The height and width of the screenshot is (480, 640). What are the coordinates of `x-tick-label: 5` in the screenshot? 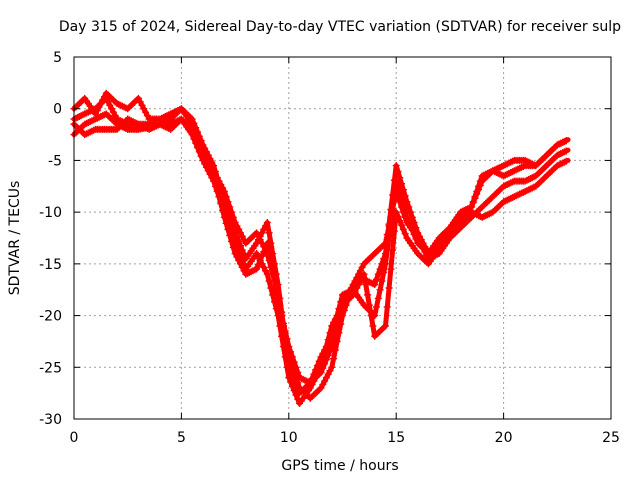 It's located at (181, 438).